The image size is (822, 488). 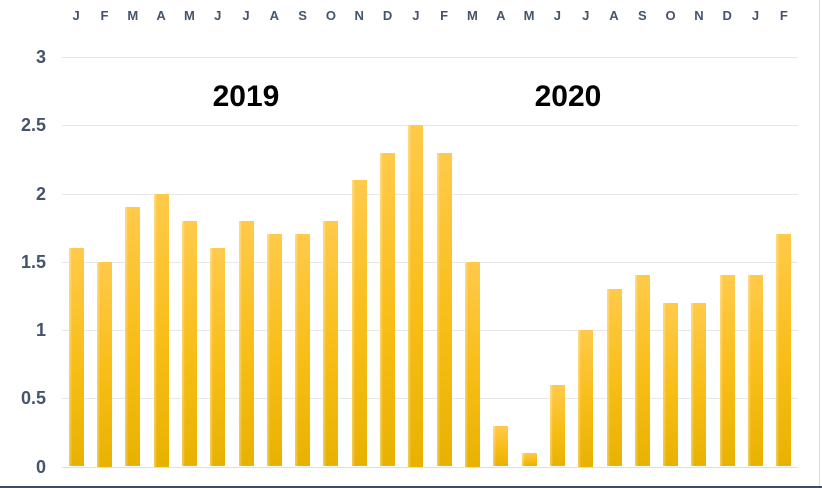 I want to click on y-tick-label: 1.5, so click(x=33, y=261).